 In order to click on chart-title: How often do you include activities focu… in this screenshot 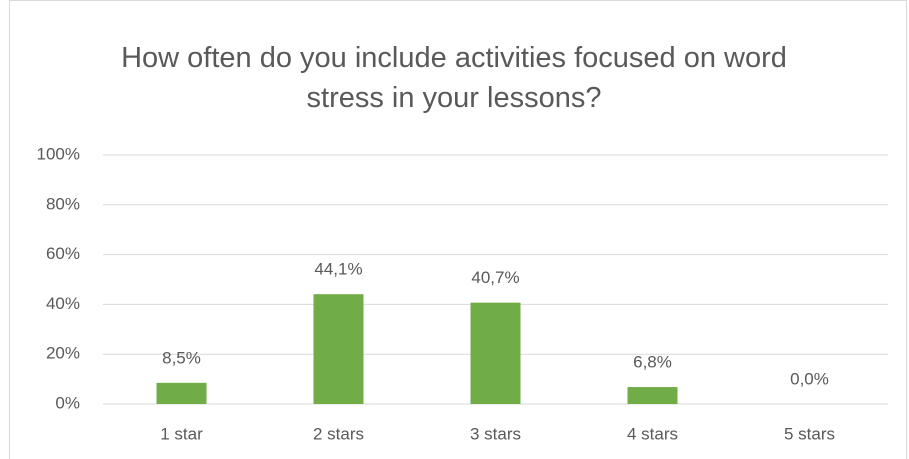, I will do `click(454, 78)`.